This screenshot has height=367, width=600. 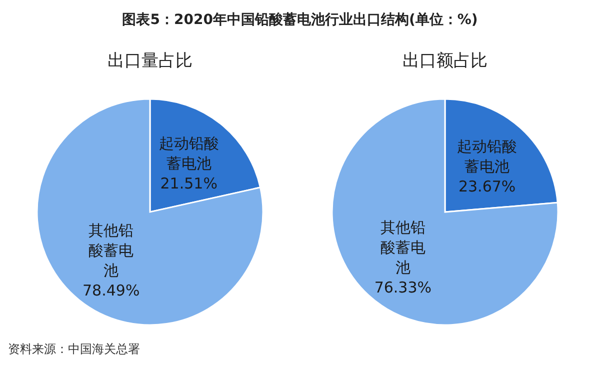 I want to click on chart-title: 出口额占比, so click(x=445, y=61).